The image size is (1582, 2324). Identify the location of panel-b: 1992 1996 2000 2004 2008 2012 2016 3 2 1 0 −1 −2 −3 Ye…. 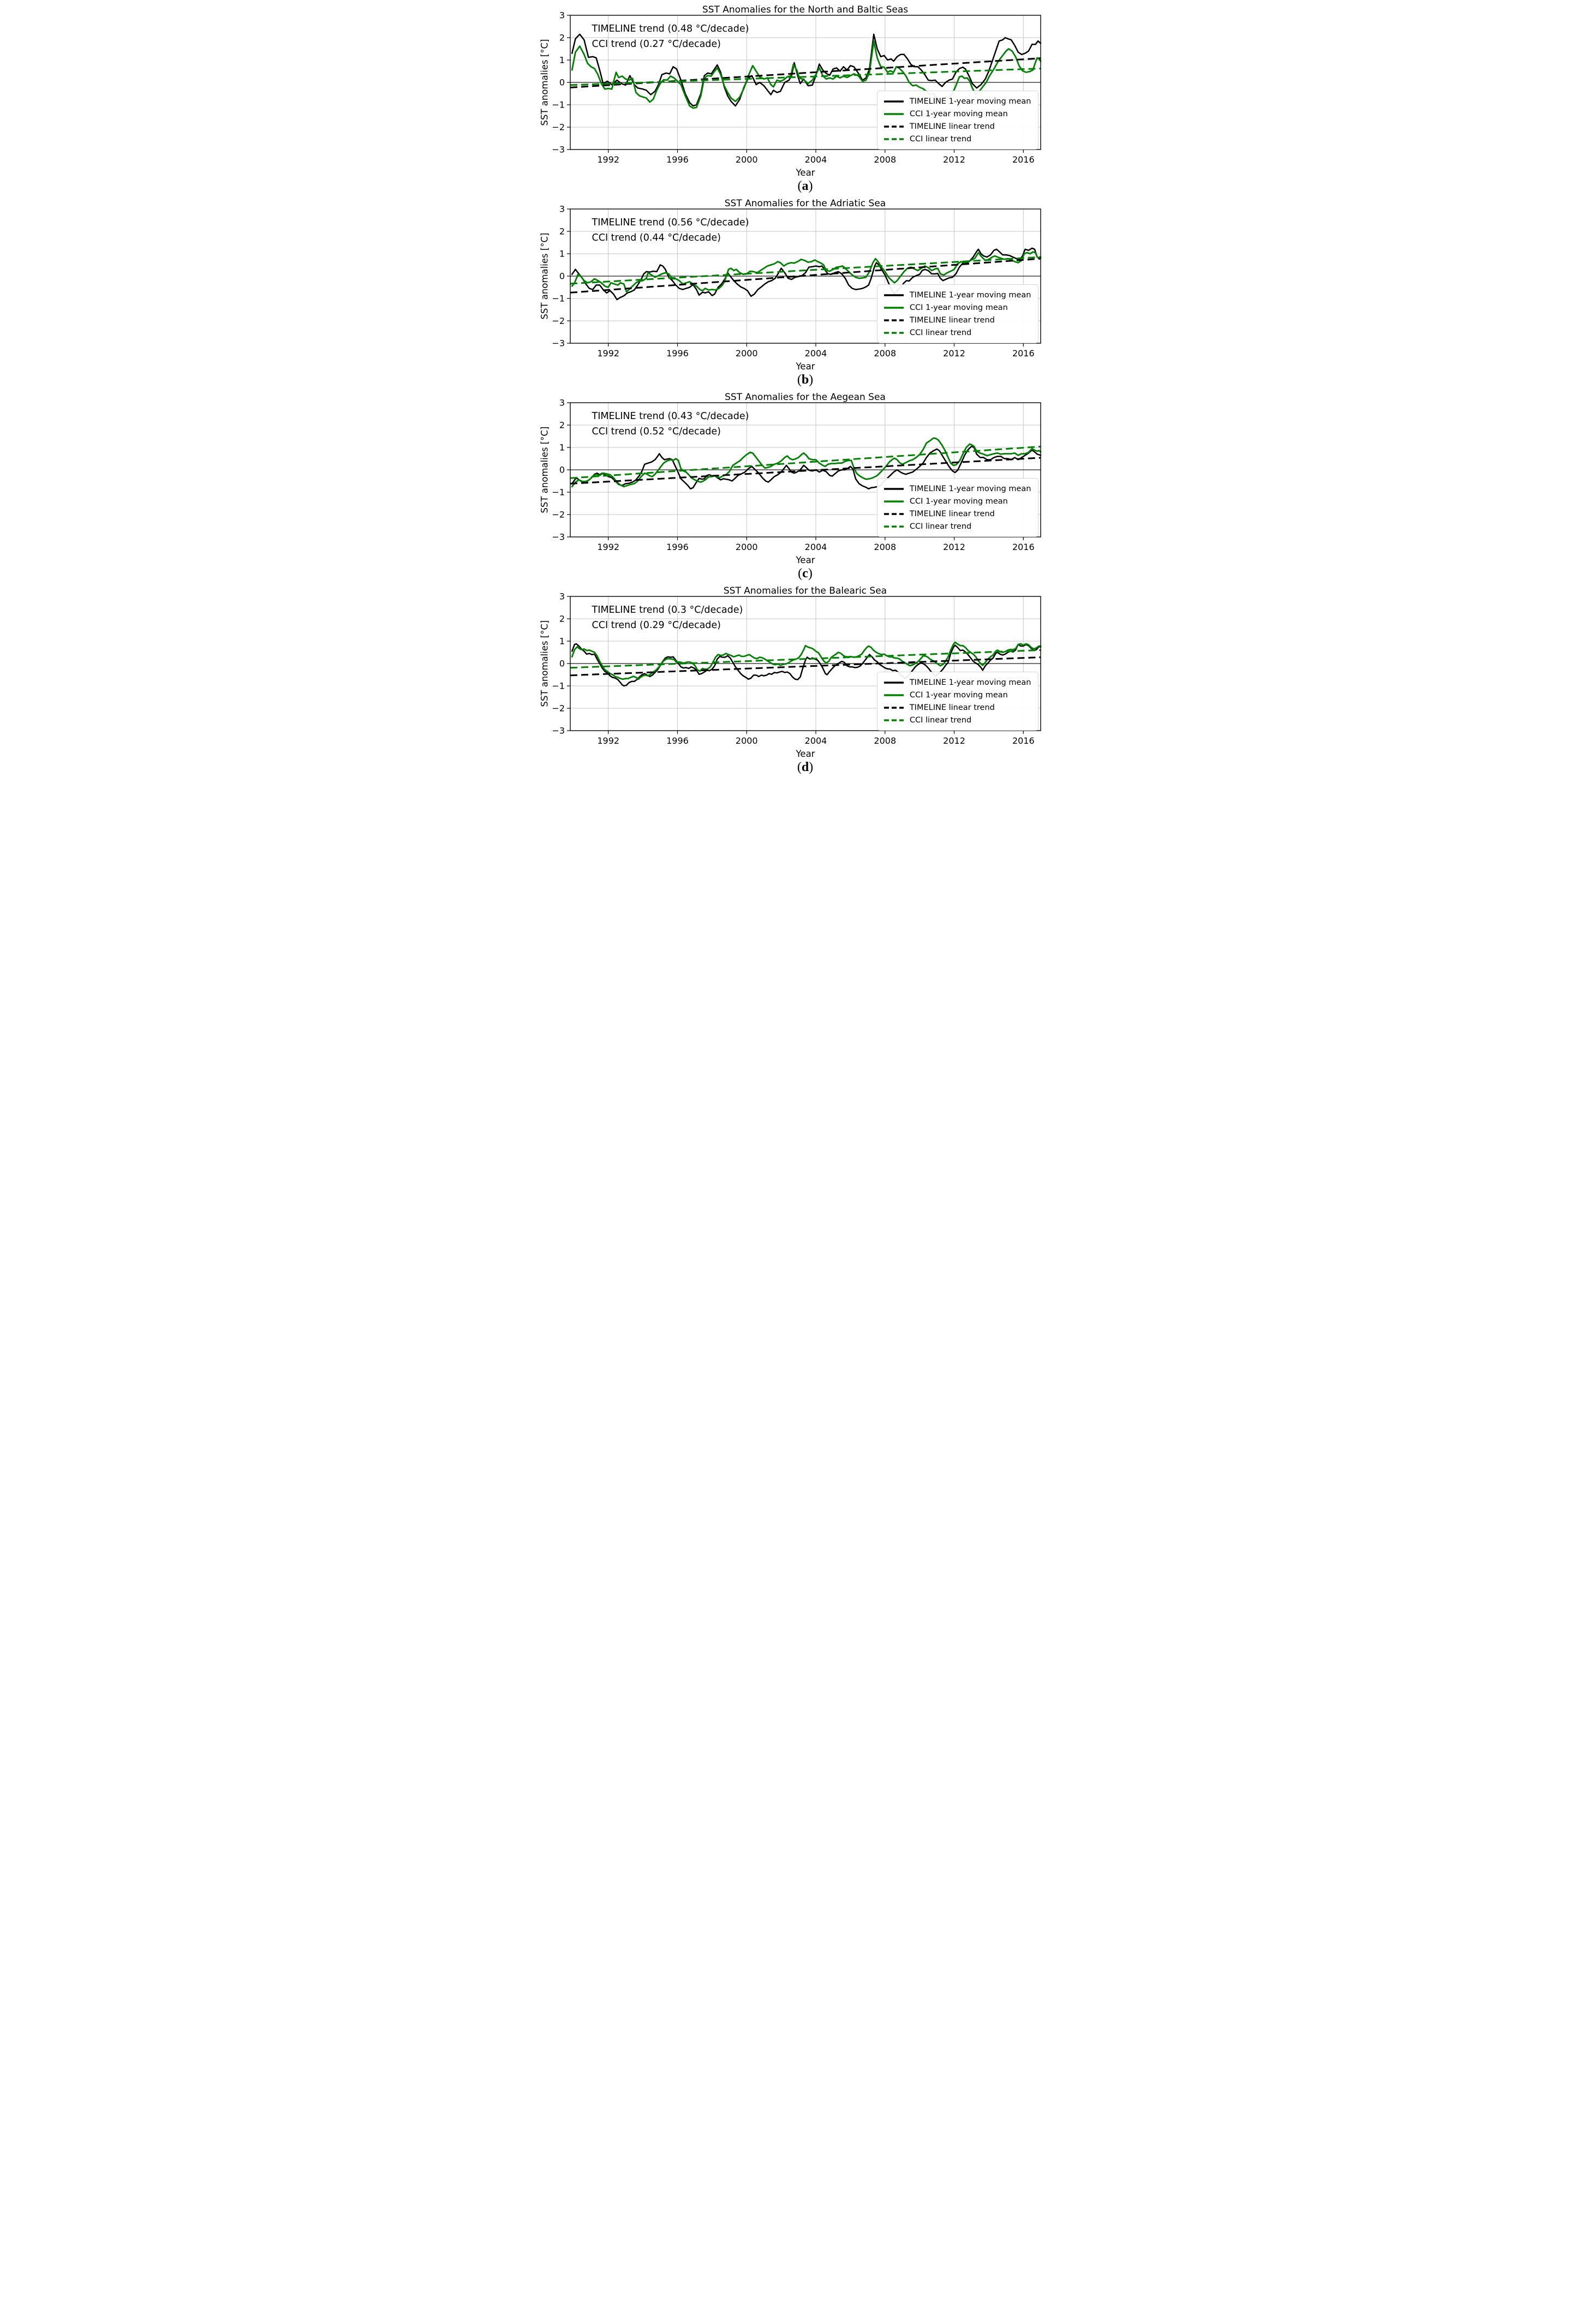
(791, 294).